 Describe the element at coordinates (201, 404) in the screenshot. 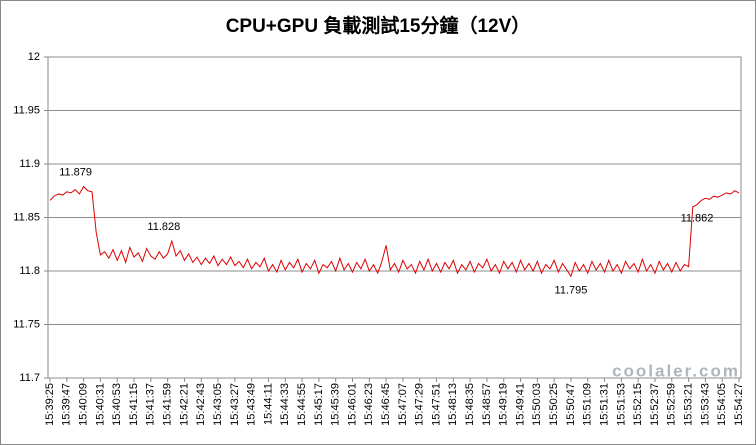

I see `x-tick-label: 15:42:43` at that location.